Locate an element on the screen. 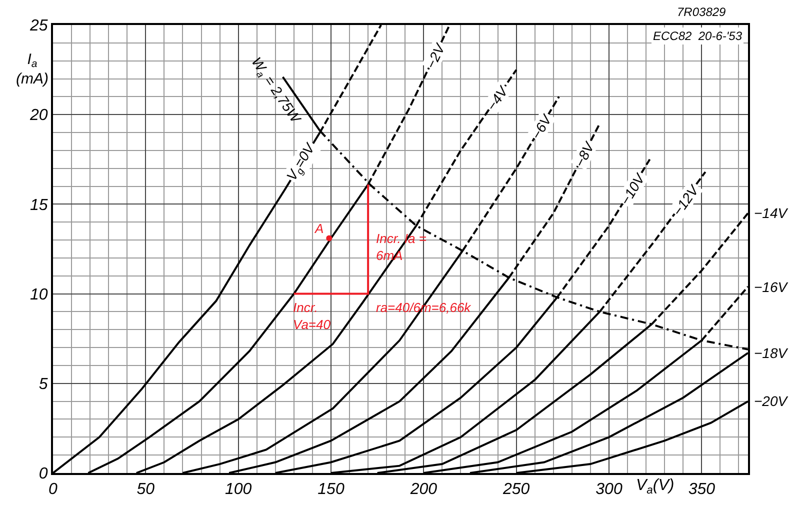 This screenshot has width=796, height=510. y-tick-label: 15 is located at coordinates (39, 205).